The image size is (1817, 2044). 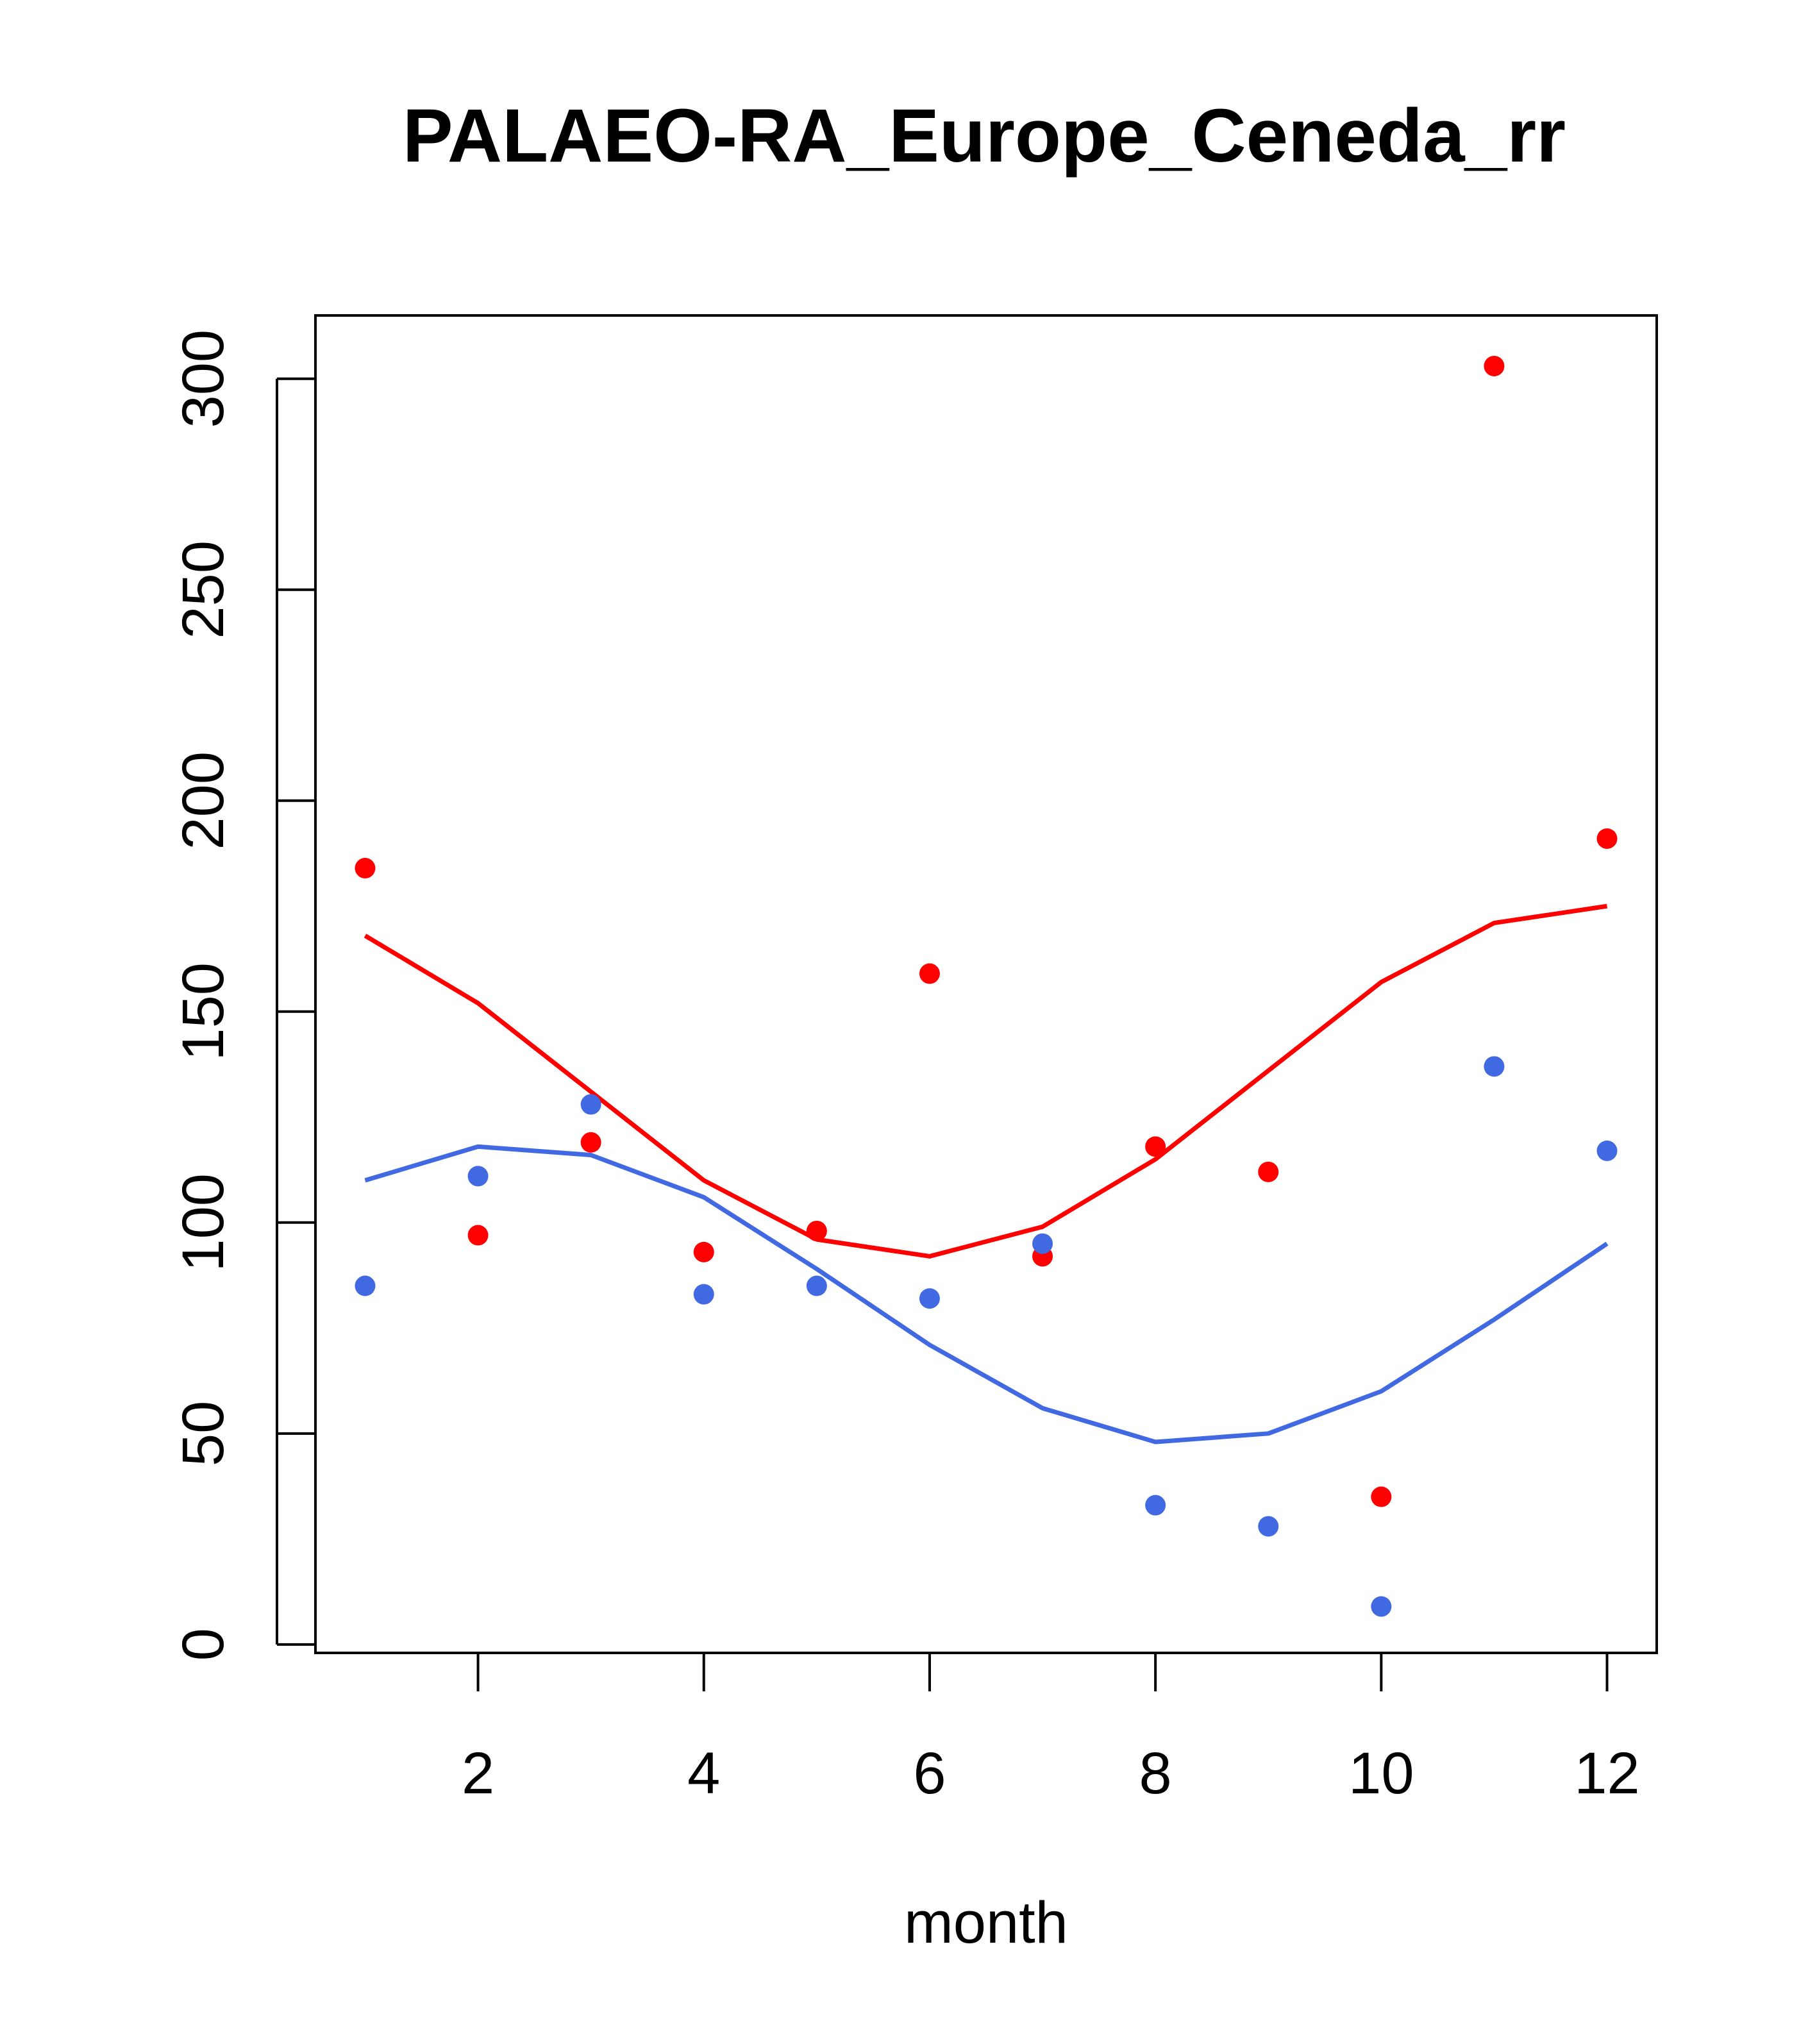 What do you see at coordinates (1156, 1774) in the screenshot?
I see `x-tick-label: 8` at bounding box center [1156, 1774].